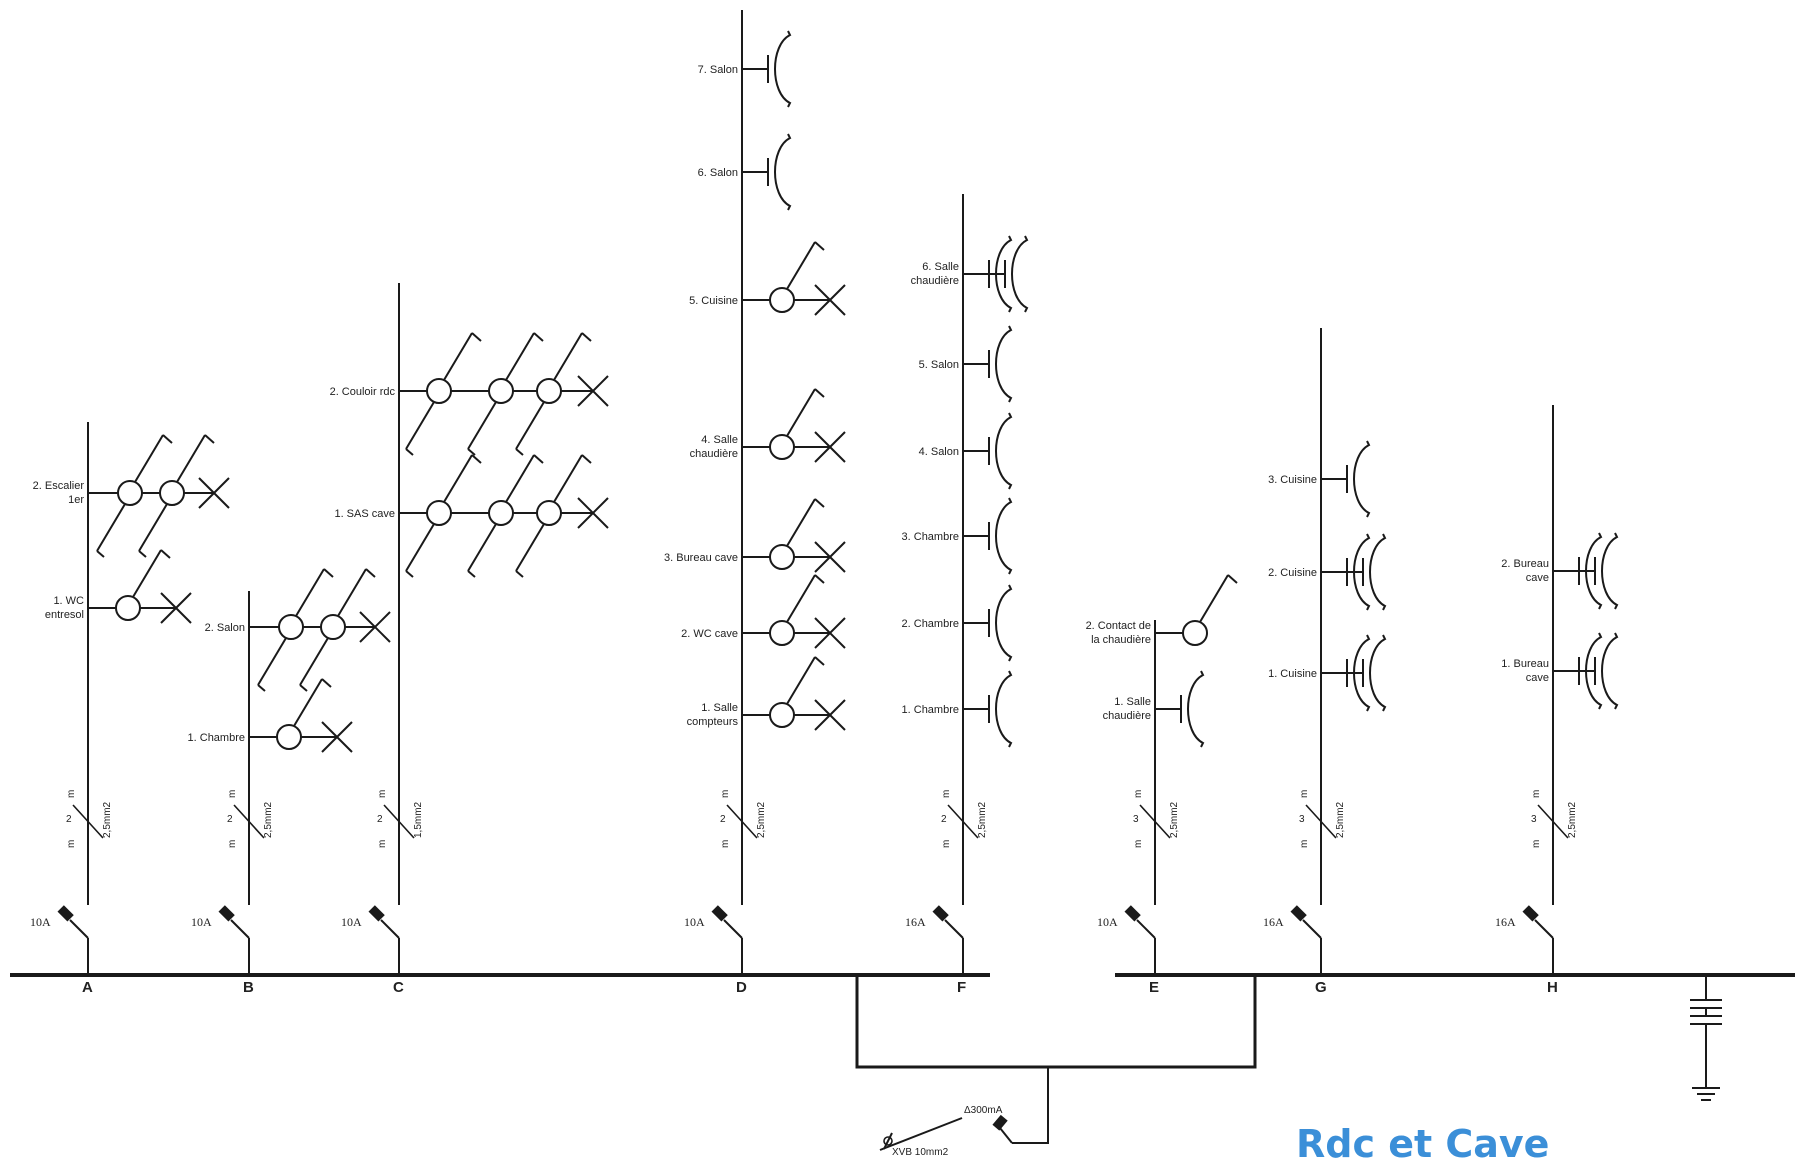 The height and width of the screenshot is (1166, 1795). Describe the element at coordinates (966, 364) in the screenshot. I see `circuit-item: 5. Salon` at that location.